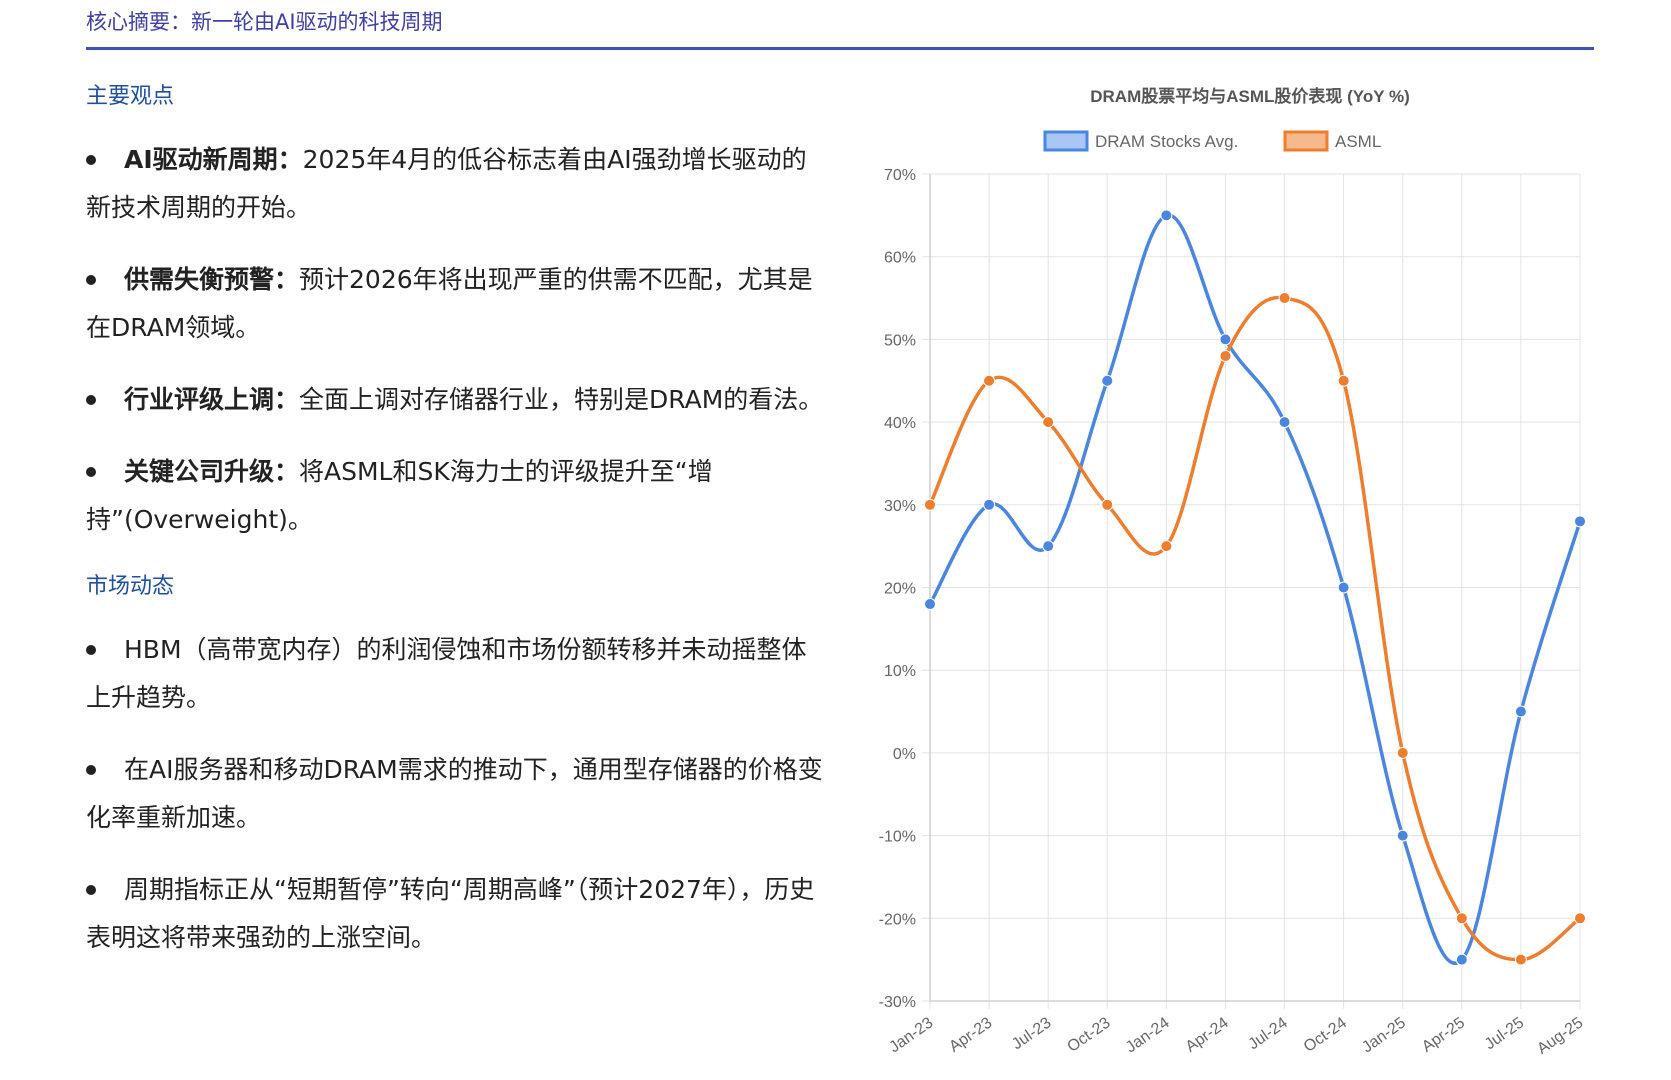 This screenshot has width=1671, height=1080. I want to click on x-tick-label: Jan-23, so click(911, 1035).